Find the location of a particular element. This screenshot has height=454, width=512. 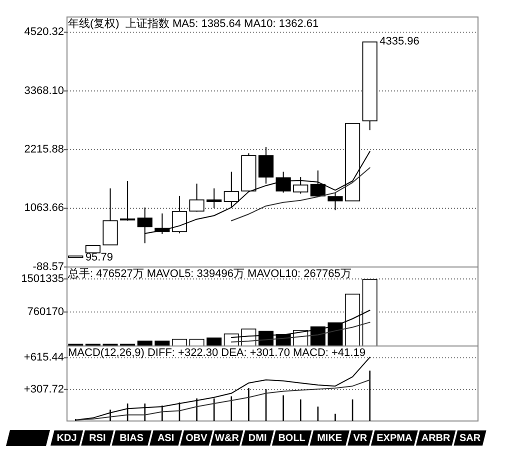

text: DMI is located at coordinates (257, 438).